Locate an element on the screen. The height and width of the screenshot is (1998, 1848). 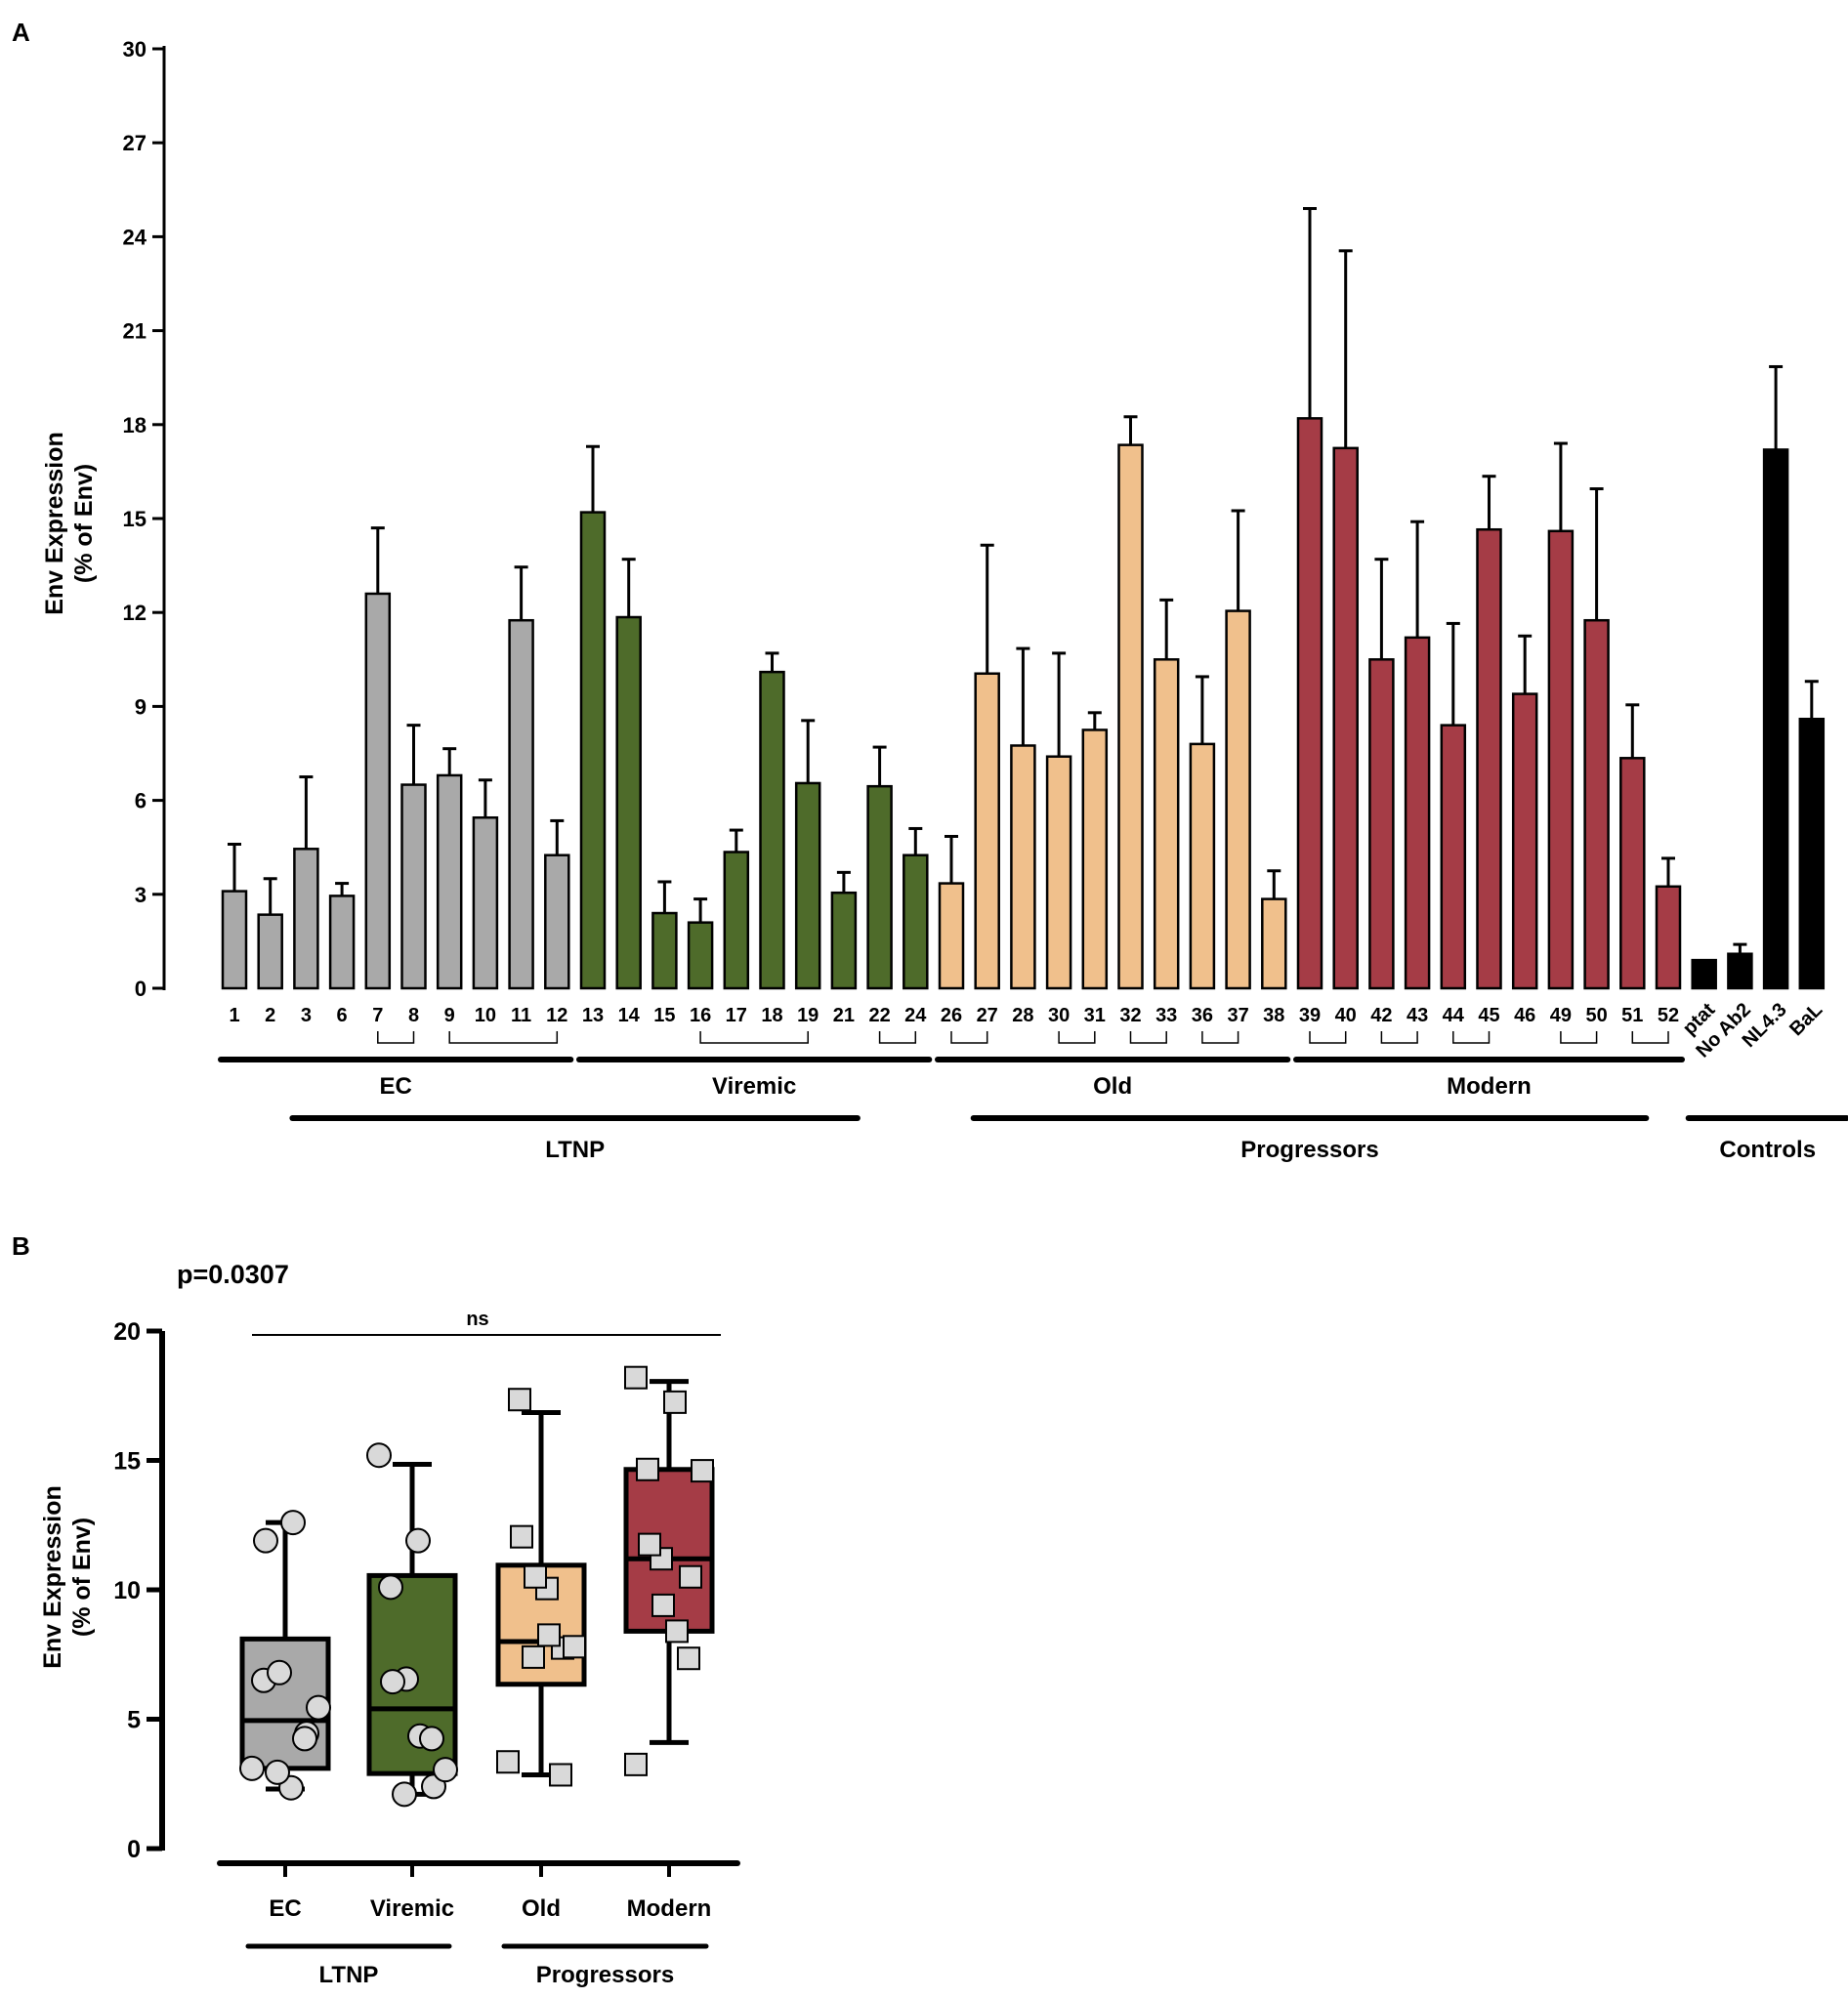
panel-a-x-tick-label: 10 is located at coordinates (485, 1015).